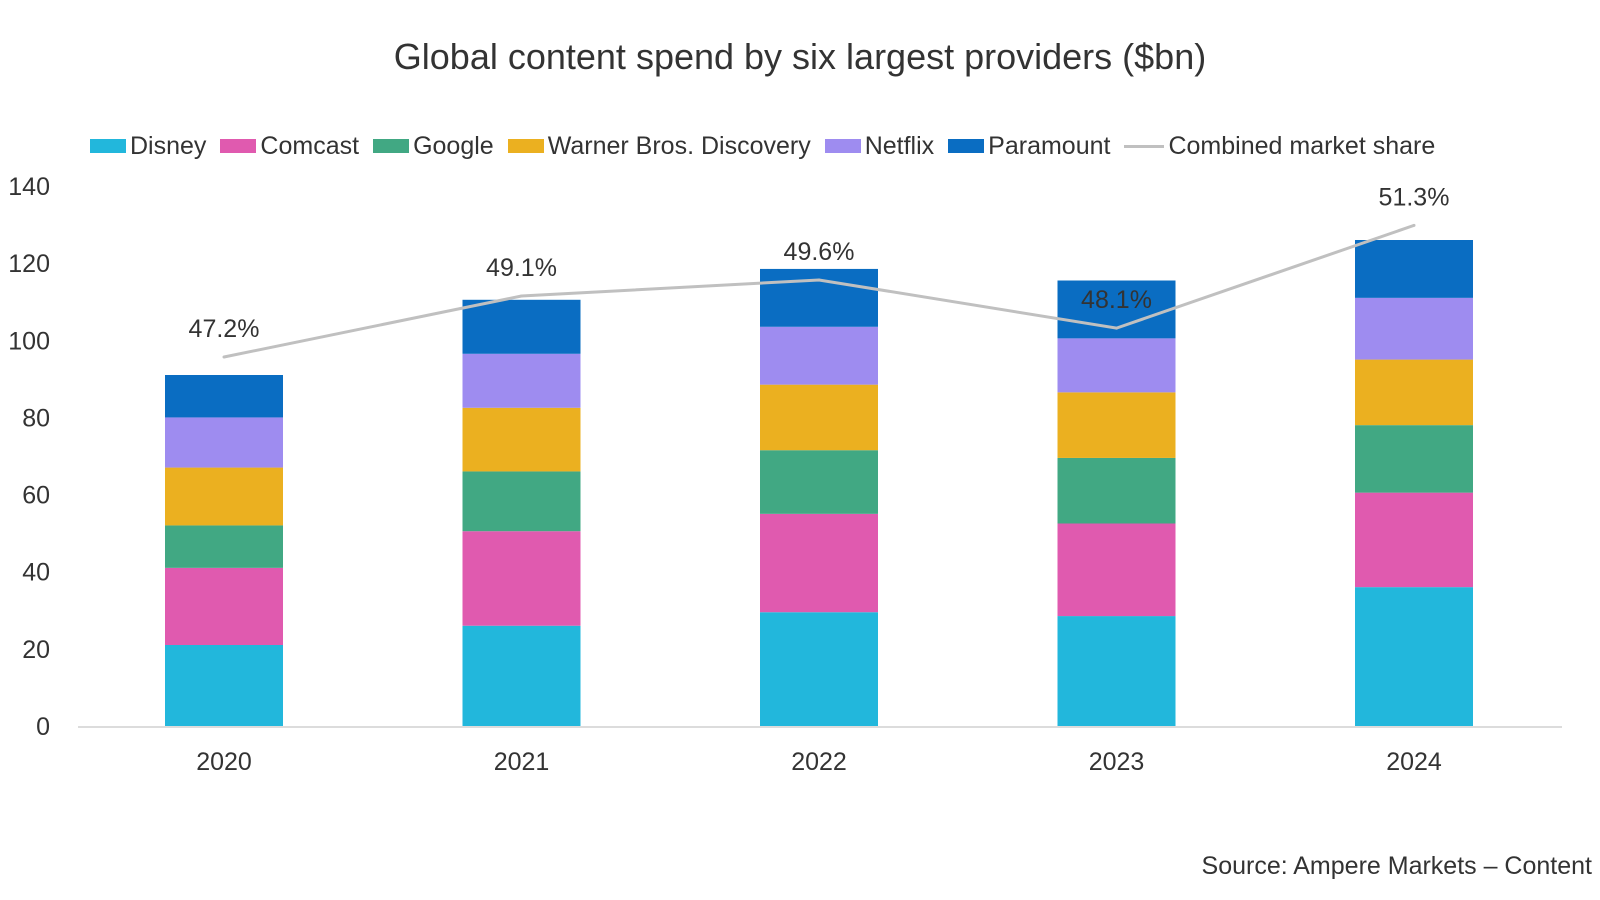 Image resolution: width=1600 pixels, height=900 pixels. Describe the element at coordinates (1414, 762) in the screenshot. I see `x-tick-label: 2024` at that location.